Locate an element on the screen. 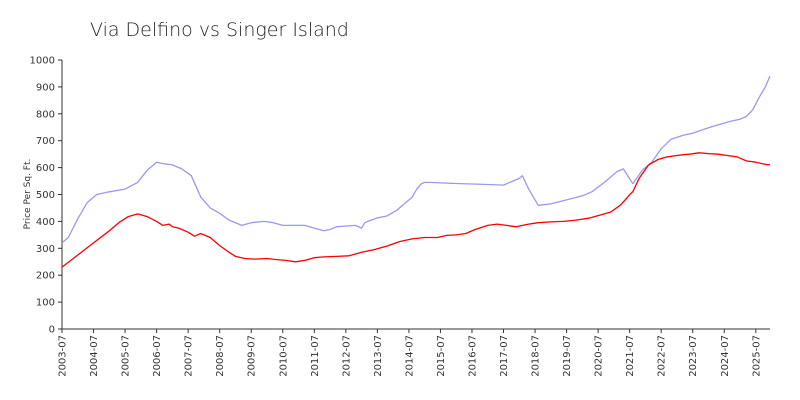 This screenshot has height=400, width=800. x-tick-label: 2008-07 is located at coordinates (220, 356).